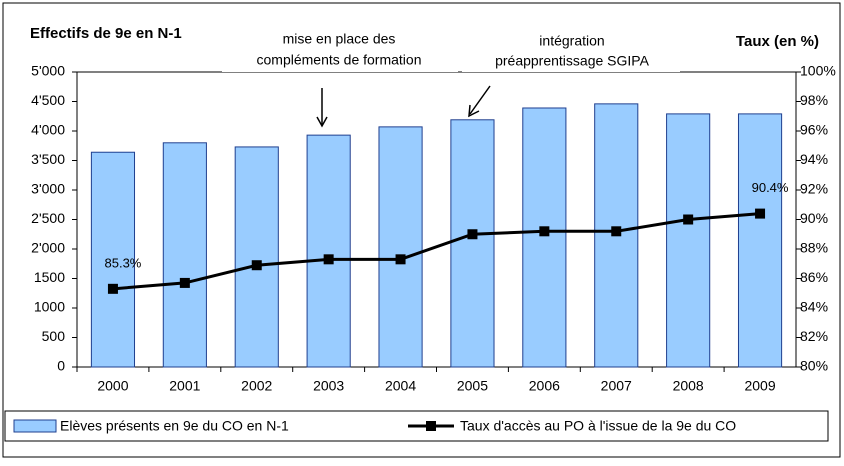  Describe the element at coordinates (770, 187) in the screenshot. I see `value-label: 90.4%` at that location.